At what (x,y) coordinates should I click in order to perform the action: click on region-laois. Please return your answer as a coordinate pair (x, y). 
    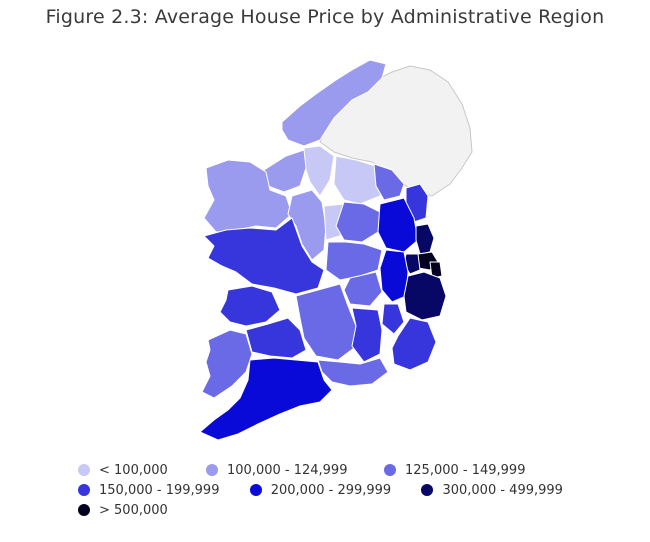
    Looking at the image, I should click on (363, 289).